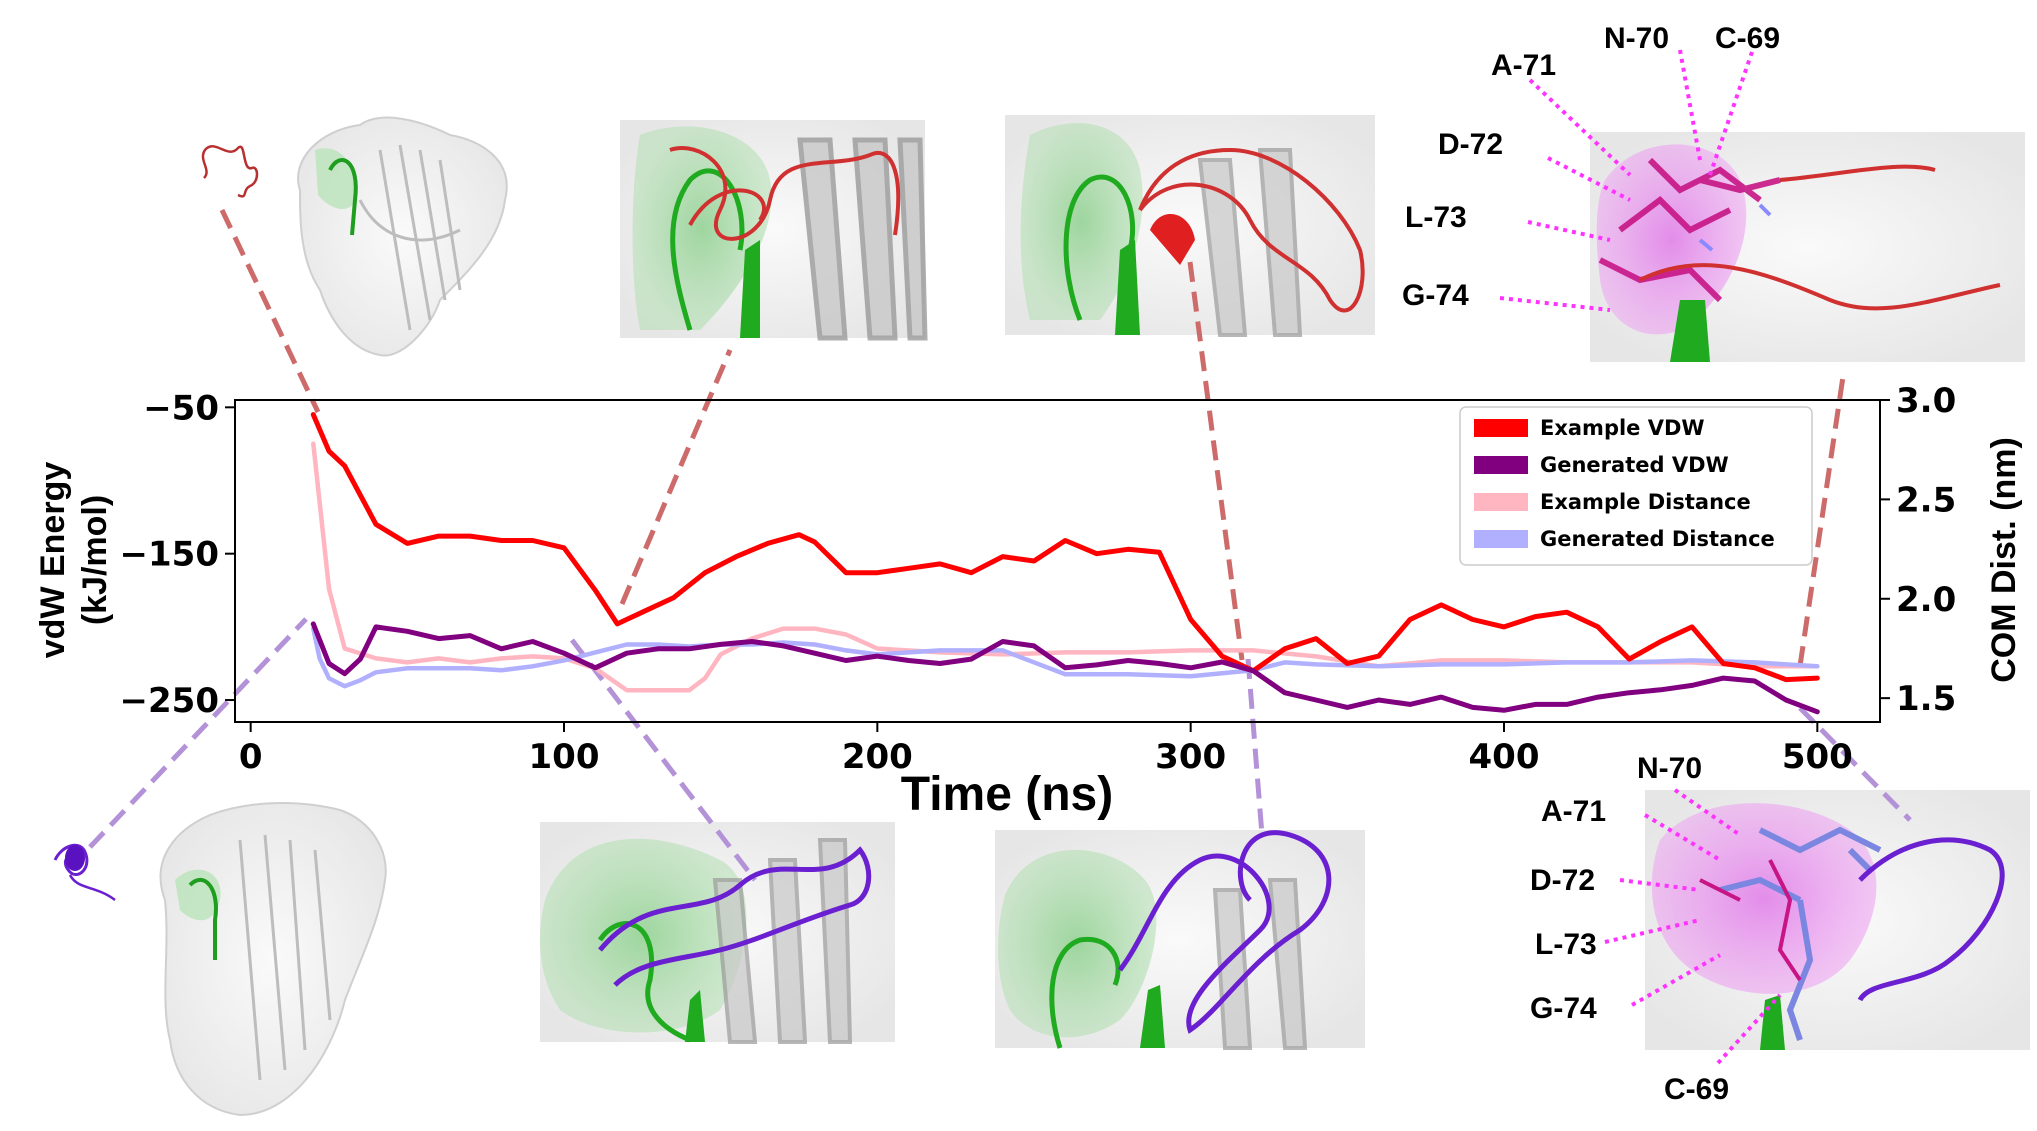 The image size is (2037, 1131). Describe the element at coordinates (74, 560) in the screenshot. I see `y-axis-left-title: vdW Energy (kJ/mol)` at that location.